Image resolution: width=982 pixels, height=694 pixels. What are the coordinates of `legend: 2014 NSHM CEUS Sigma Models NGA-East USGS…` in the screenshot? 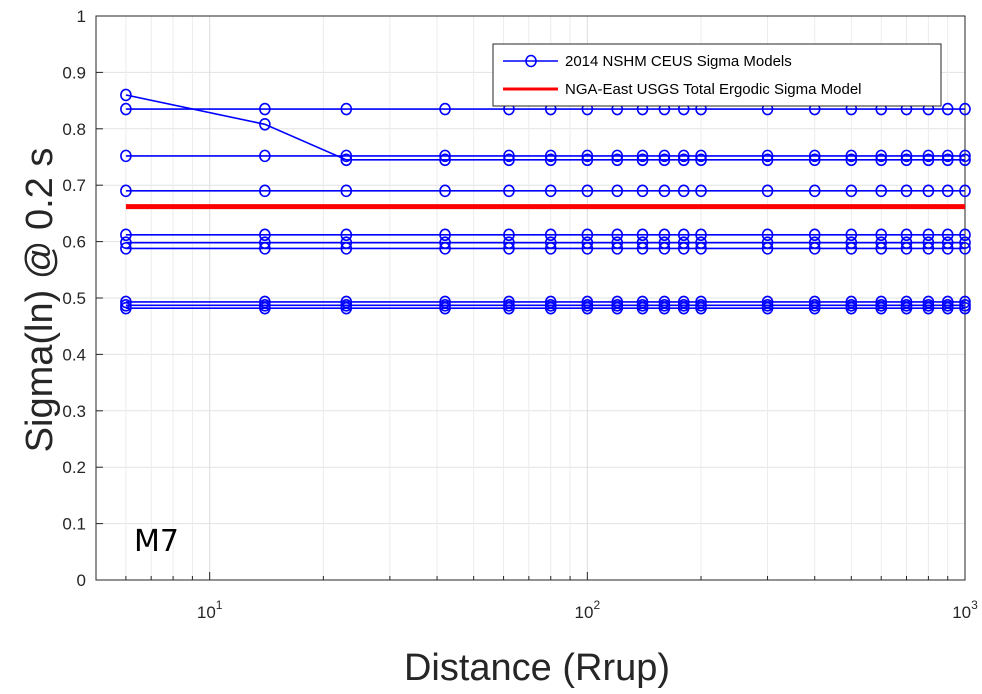 It's located at (717, 75).